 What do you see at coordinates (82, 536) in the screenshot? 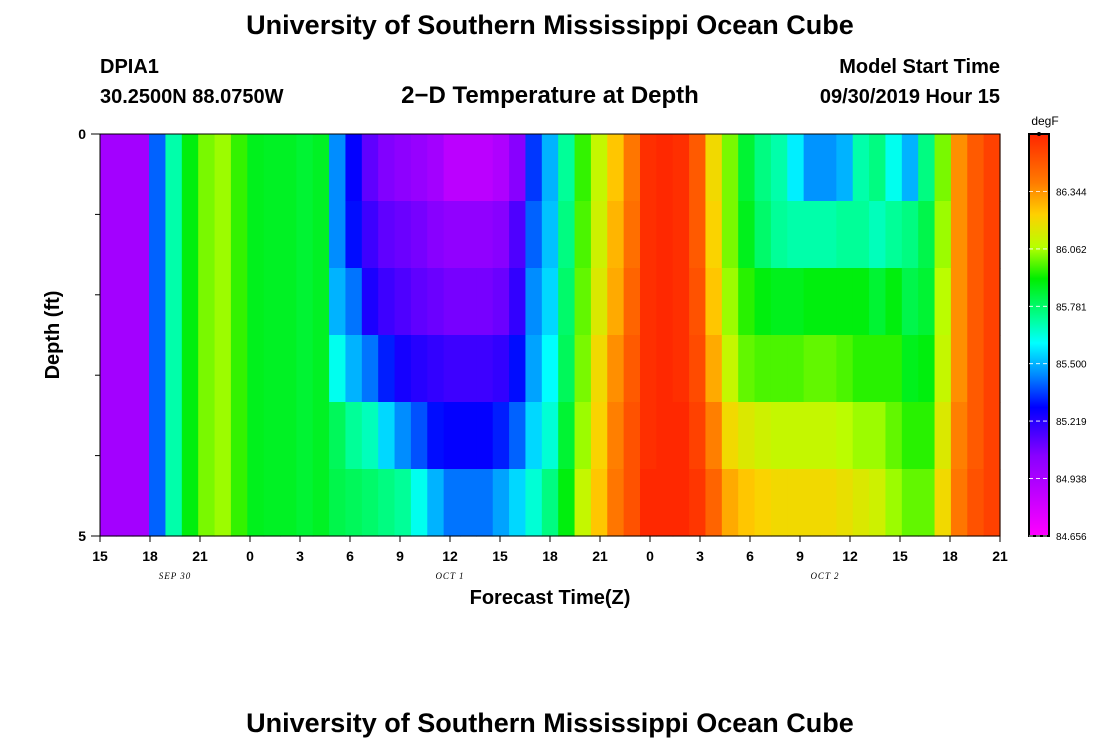
I see `y-tick-label: 5` at bounding box center [82, 536].